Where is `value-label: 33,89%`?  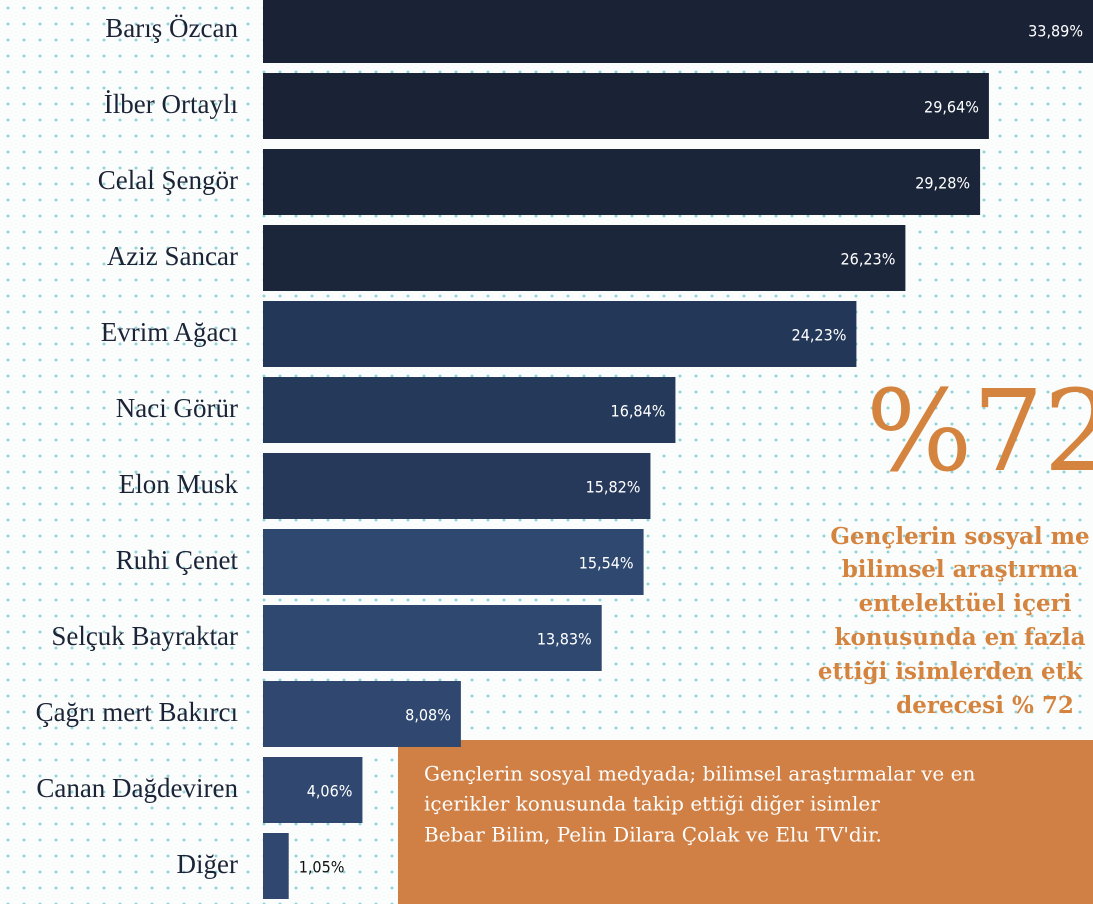
value-label: 33,89% is located at coordinates (1055, 31).